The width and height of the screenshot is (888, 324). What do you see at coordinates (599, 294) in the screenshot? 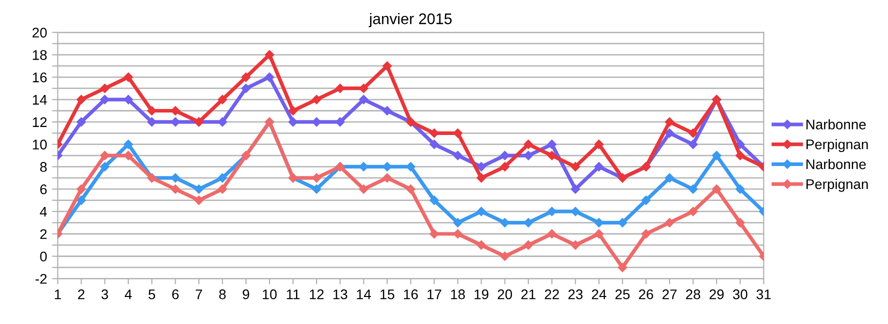
I see `x-tick-label: 24` at bounding box center [599, 294].